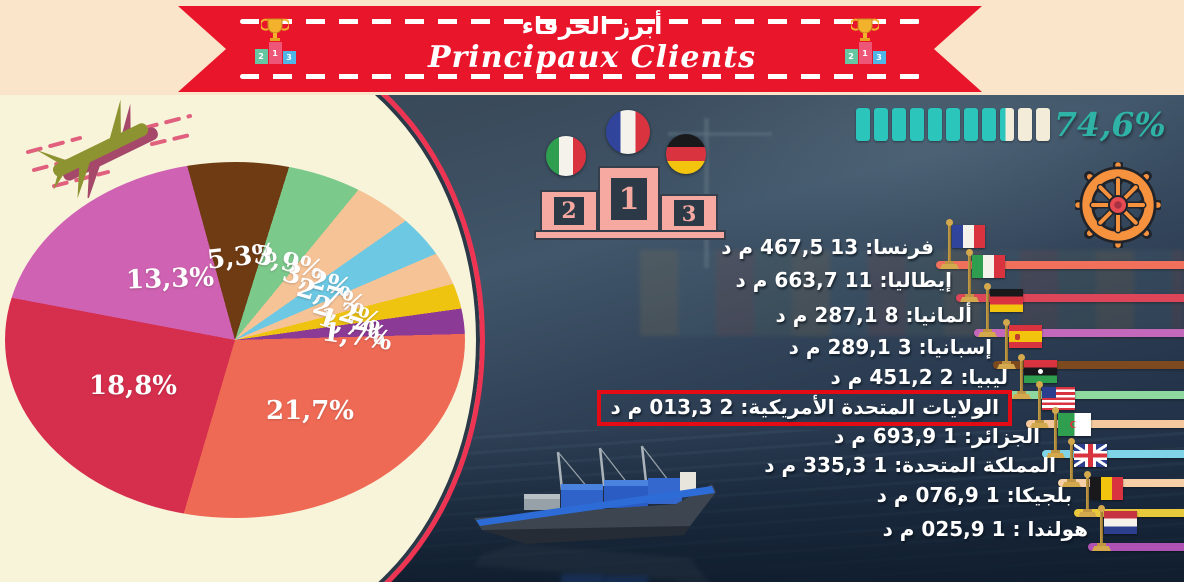 This screenshot has height=582, width=1184. What do you see at coordinates (1049, 392) in the screenshot?
I see `usa-canton` at bounding box center [1049, 392].